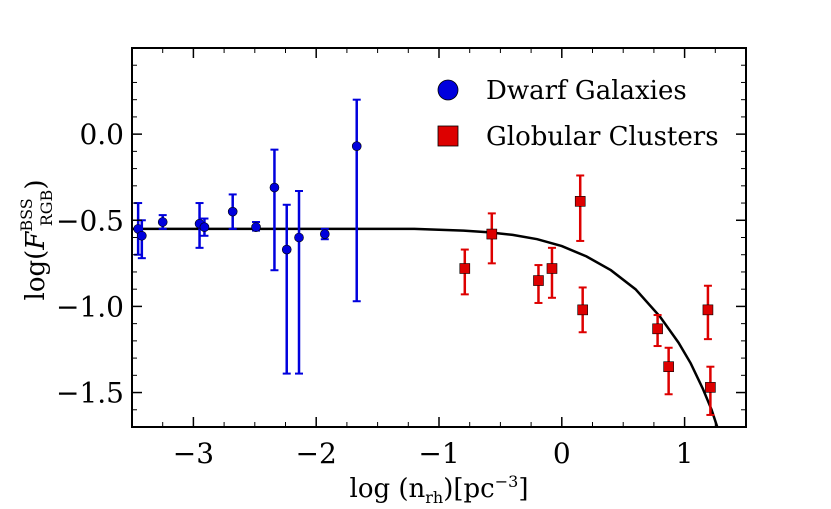  I want to click on x-tick-label: 1, so click(685, 453).